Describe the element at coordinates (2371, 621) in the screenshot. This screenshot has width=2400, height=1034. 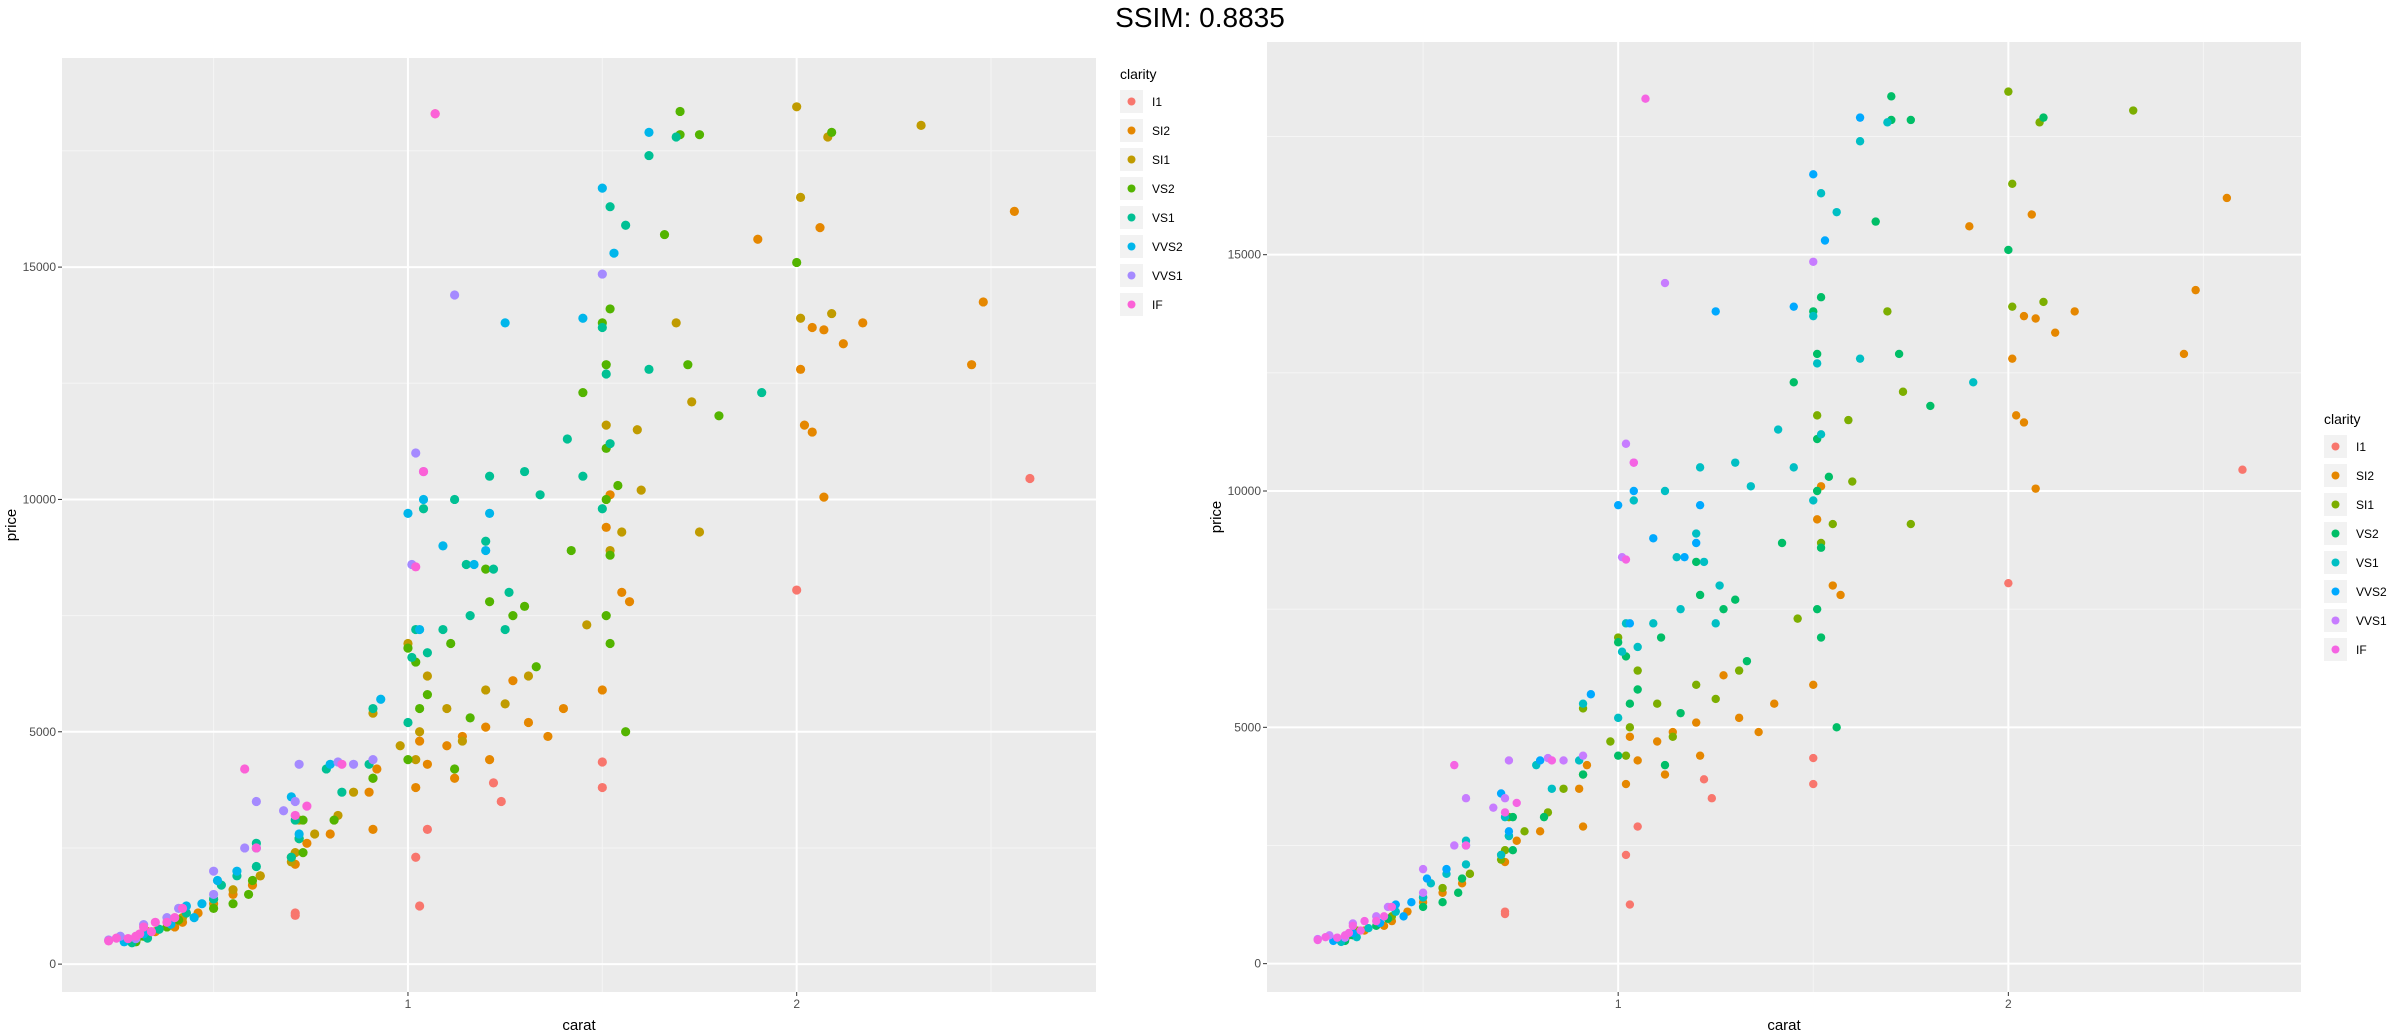
I see `legend-label-vvs1: VVS1` at that location.